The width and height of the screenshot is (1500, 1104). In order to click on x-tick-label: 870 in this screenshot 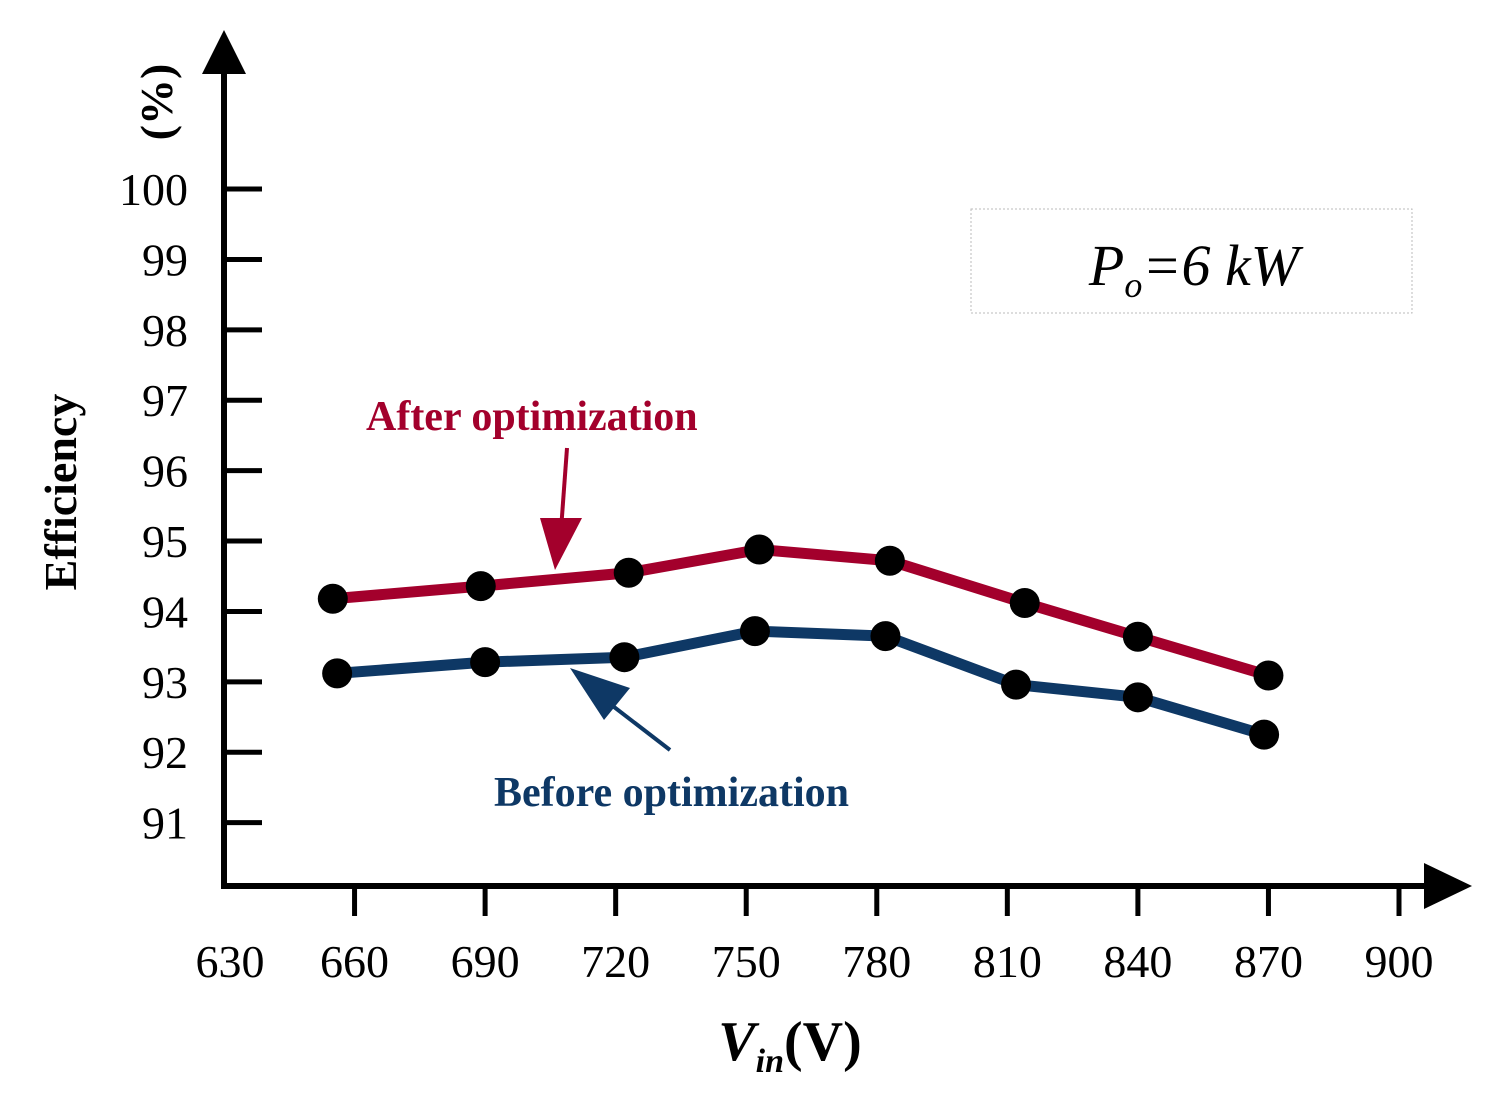, I will do `click(1268, 961)`.